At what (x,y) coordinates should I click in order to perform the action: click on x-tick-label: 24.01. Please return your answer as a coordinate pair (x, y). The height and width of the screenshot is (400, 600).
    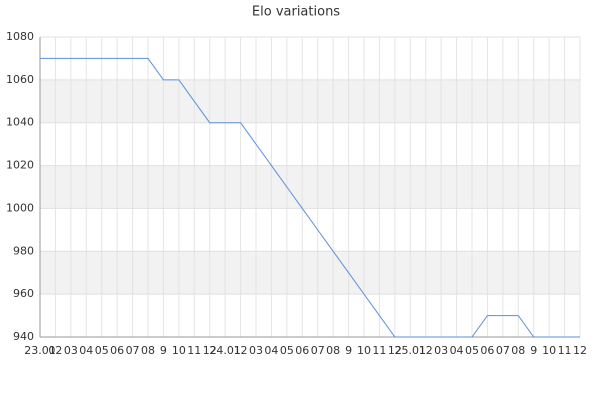
    Looking at the image, I should click on (225, 350).